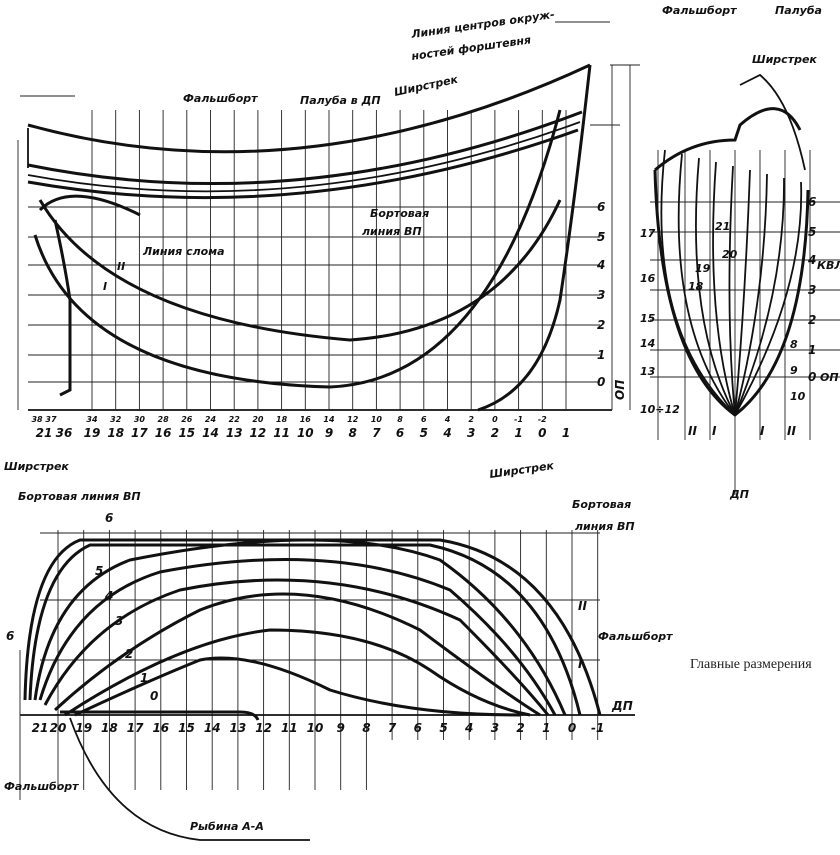 Image resolution: width=840 pixels, height=855 pixels. I want to click on profile-waterline-label: 6, so click(601, 207).